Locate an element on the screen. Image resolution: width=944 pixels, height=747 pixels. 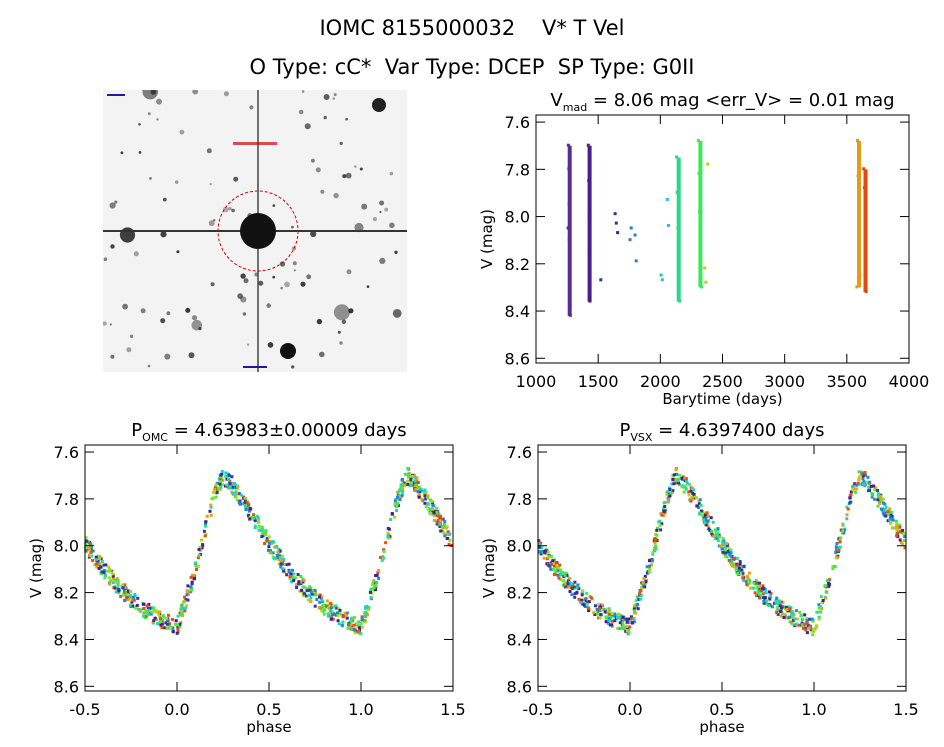
x-tick-label: 1.0 is located at coordinates (813, 709).